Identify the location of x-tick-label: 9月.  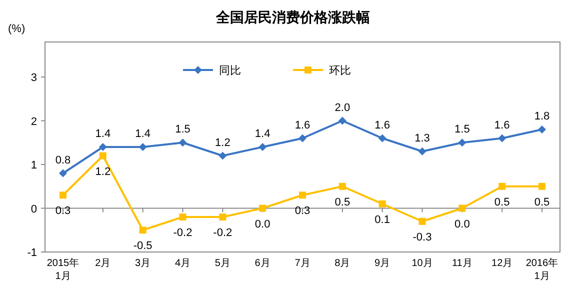
(382, 263).